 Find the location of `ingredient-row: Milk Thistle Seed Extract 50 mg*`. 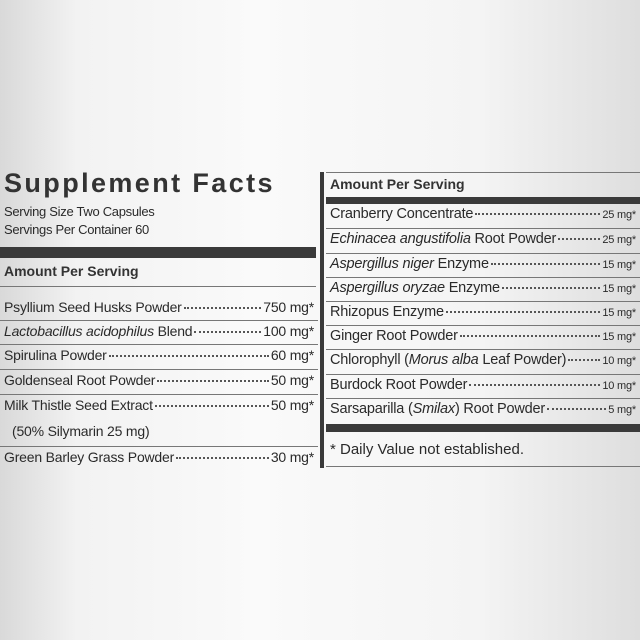

ingredient-row: Milk Thistle Seed Extract 50 mg* is located at coordinates (159, 405).